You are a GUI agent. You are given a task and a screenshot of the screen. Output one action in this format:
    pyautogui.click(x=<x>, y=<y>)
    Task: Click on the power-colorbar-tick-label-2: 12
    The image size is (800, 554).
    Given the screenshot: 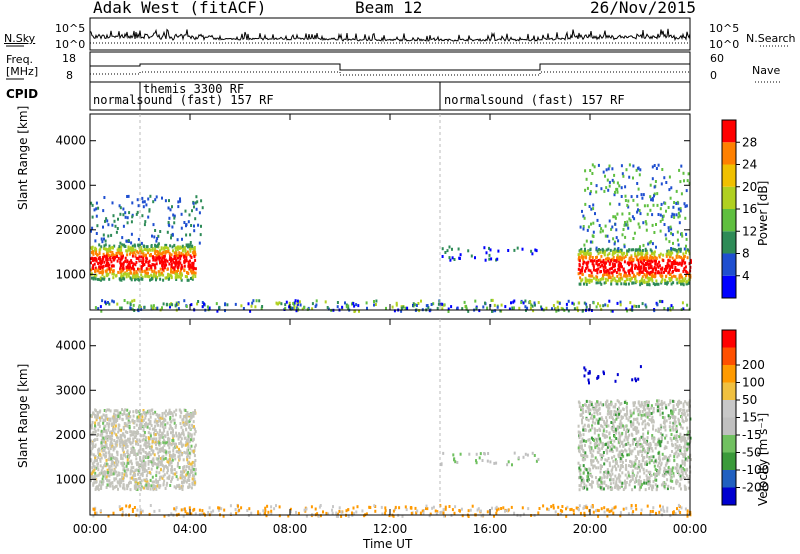 What is the action you would take?
    pyautogui.click(x=749, y=231)
    